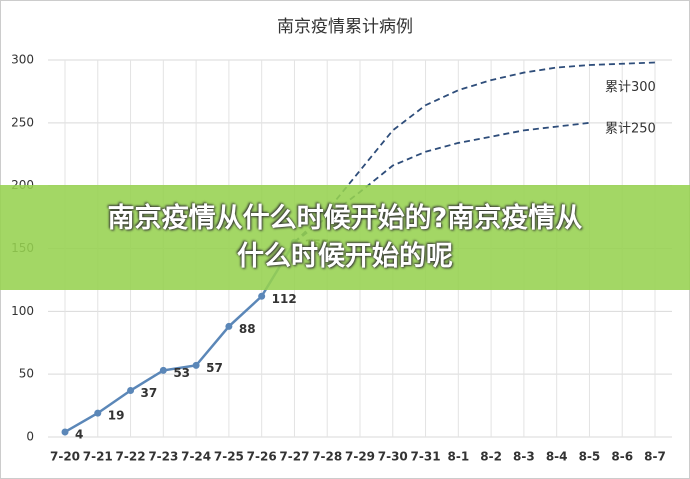  Describe the element at coordinates (284, 299) in the screenshot. I see `value-label: 112` at that location.